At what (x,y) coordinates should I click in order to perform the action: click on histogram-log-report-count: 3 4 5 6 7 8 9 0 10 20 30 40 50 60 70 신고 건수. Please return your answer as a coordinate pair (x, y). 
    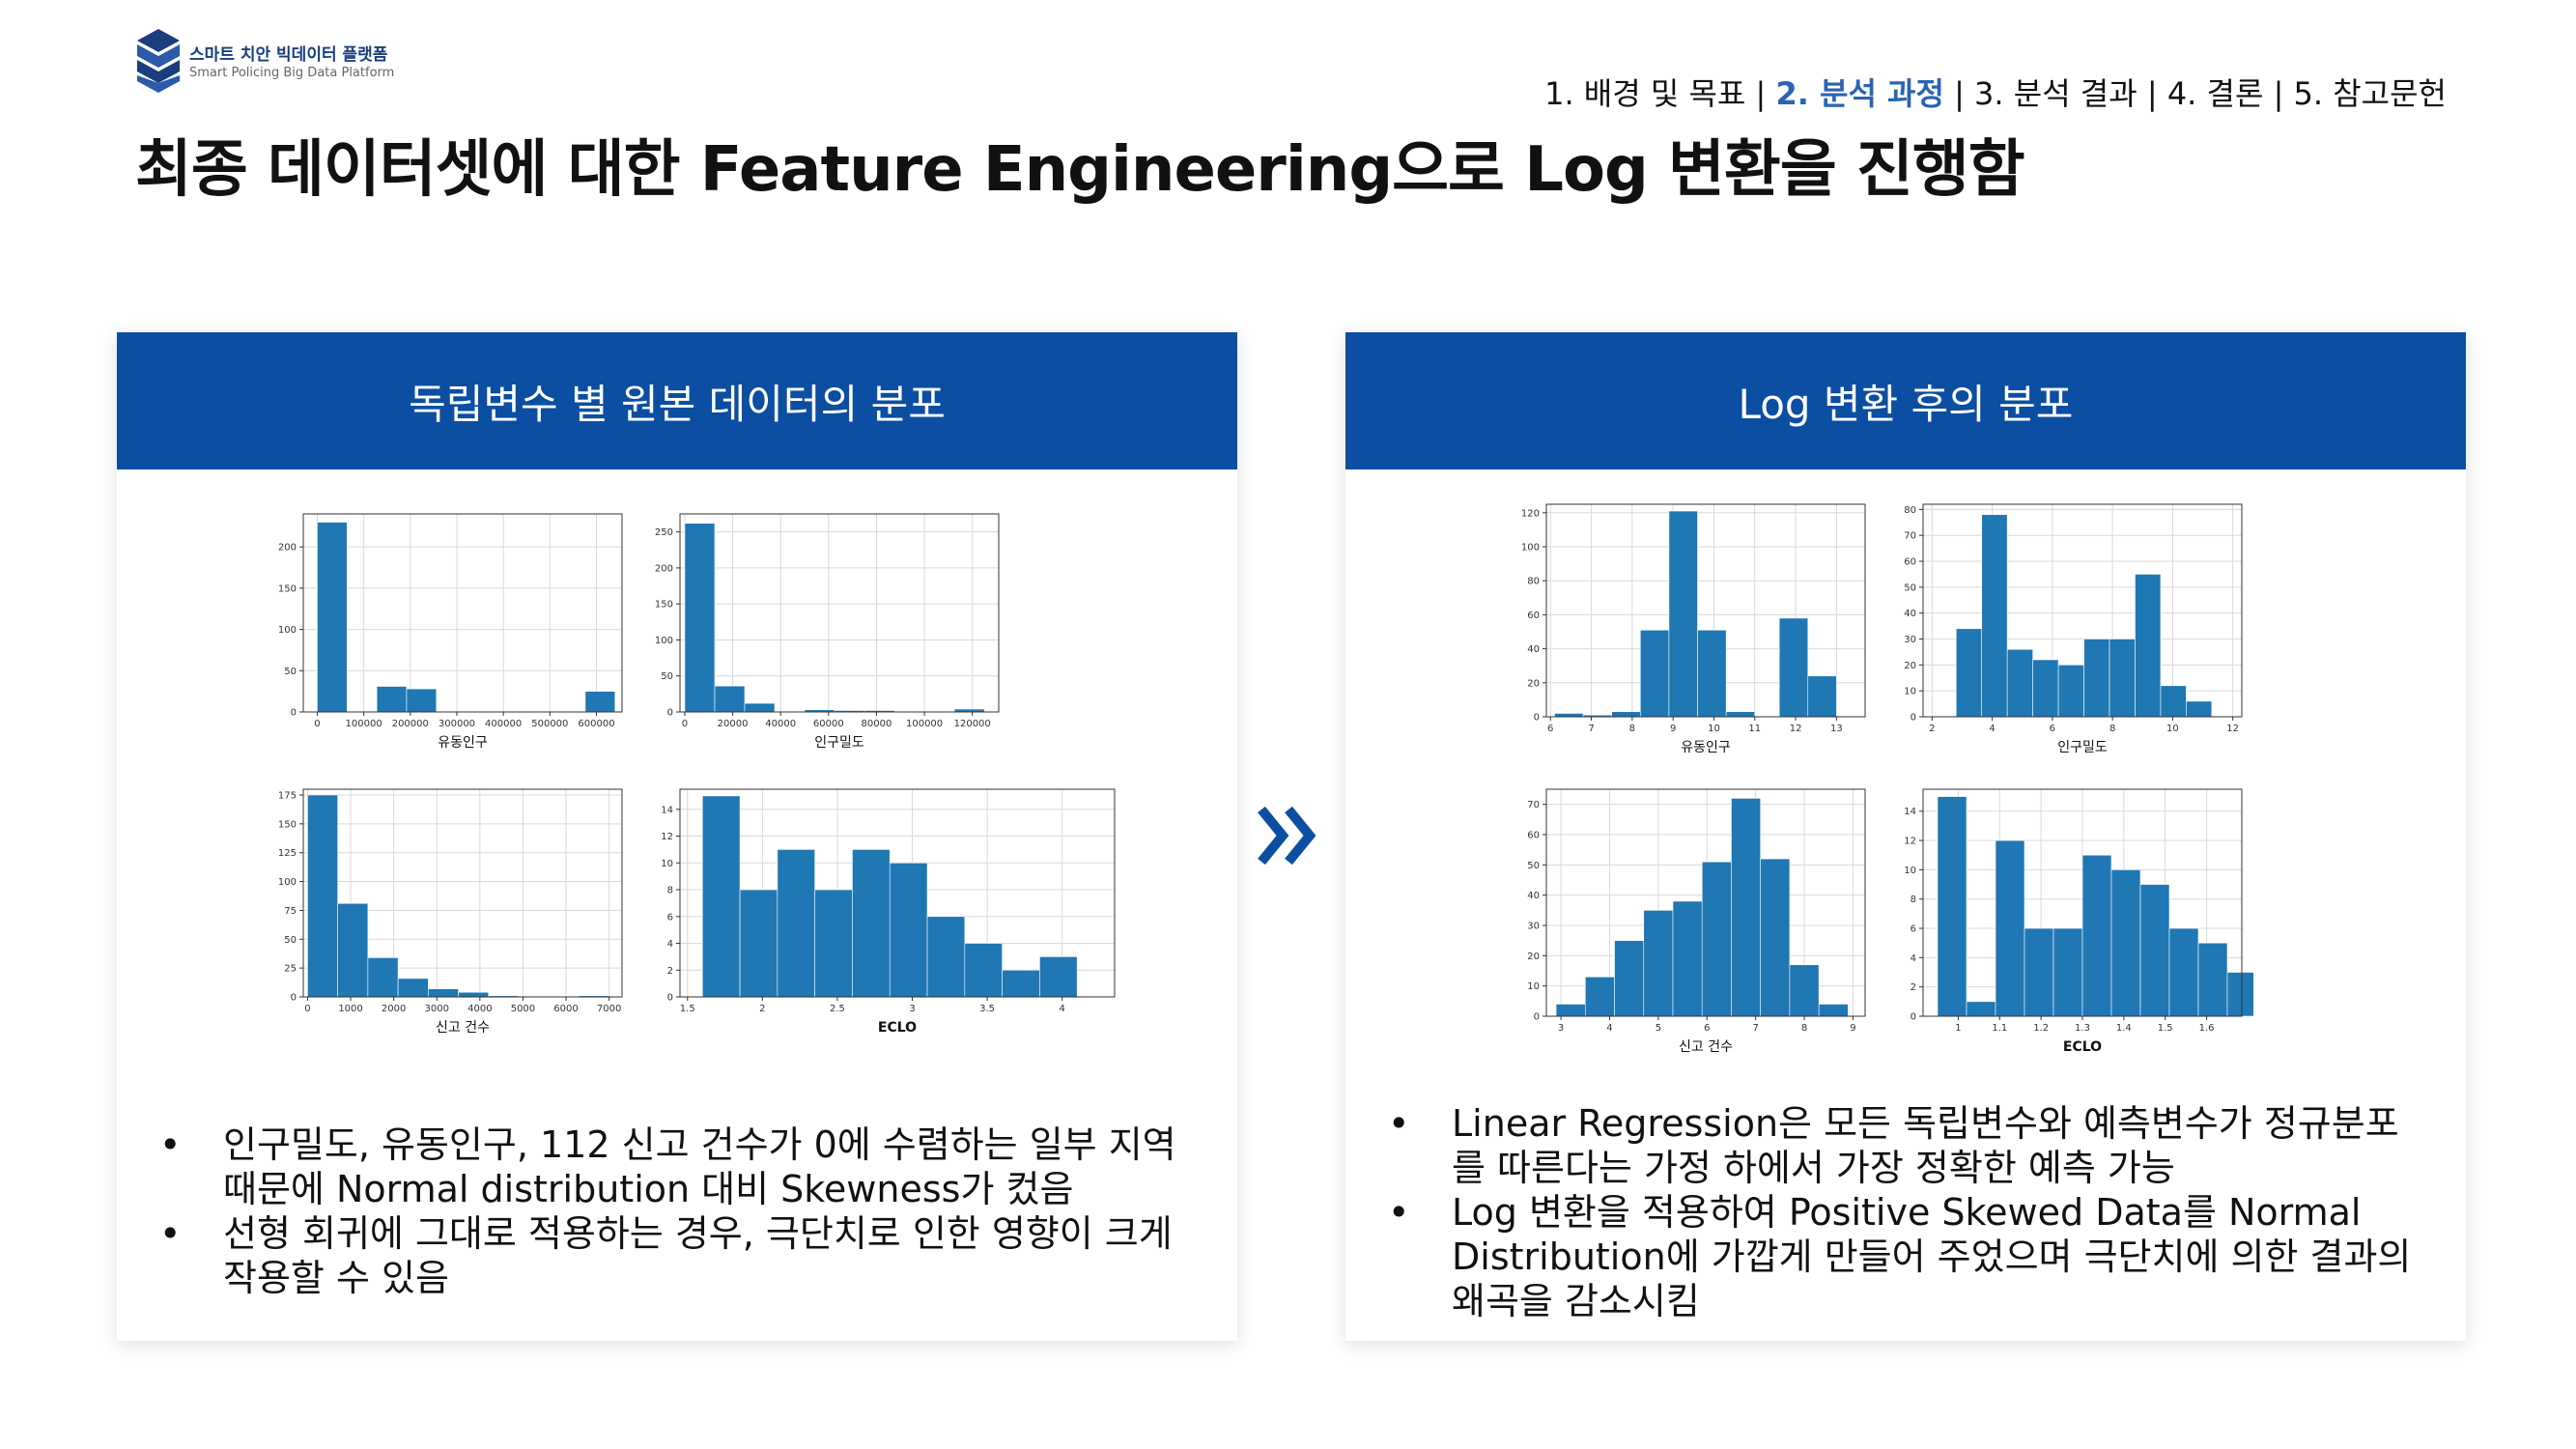
    Looking at the image, I should click on (1696, 921).